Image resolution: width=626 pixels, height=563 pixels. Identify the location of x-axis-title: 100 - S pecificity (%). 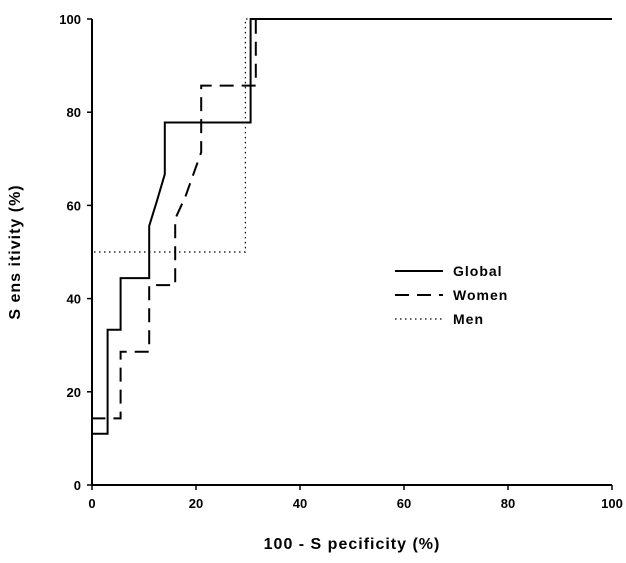
(352, 544).